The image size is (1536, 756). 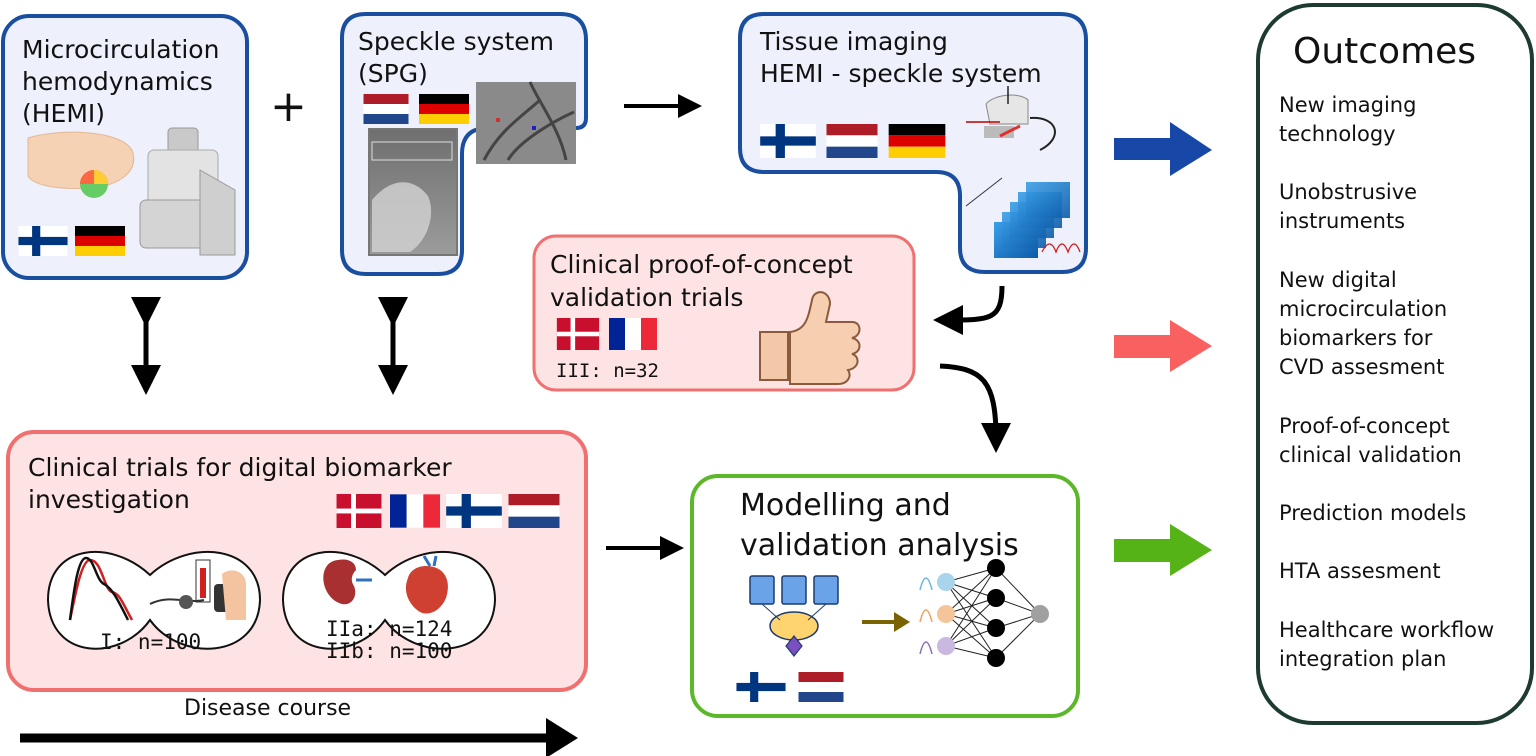 I want to click on tissue-title: Tissue imaging HEMI - speckle system, so click(x=901, y=58).